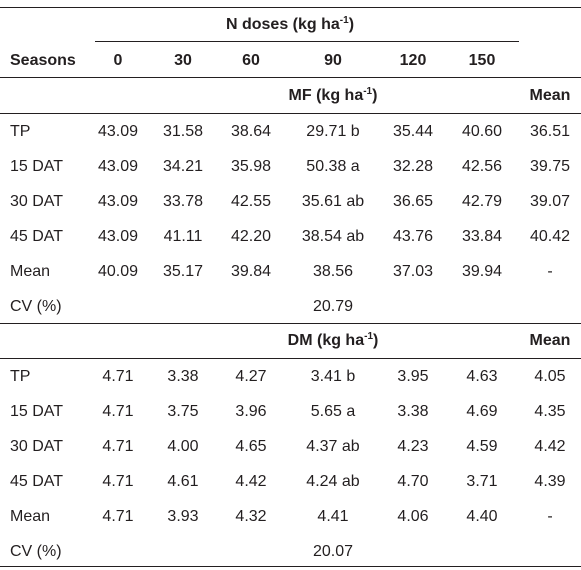 The width and height of the screenshot is (581, 570). What do you see at coordinates (333, 95) in the screenshot?
I see `section-title: MF (kg ha-1)` at bounding box center [333, 95].